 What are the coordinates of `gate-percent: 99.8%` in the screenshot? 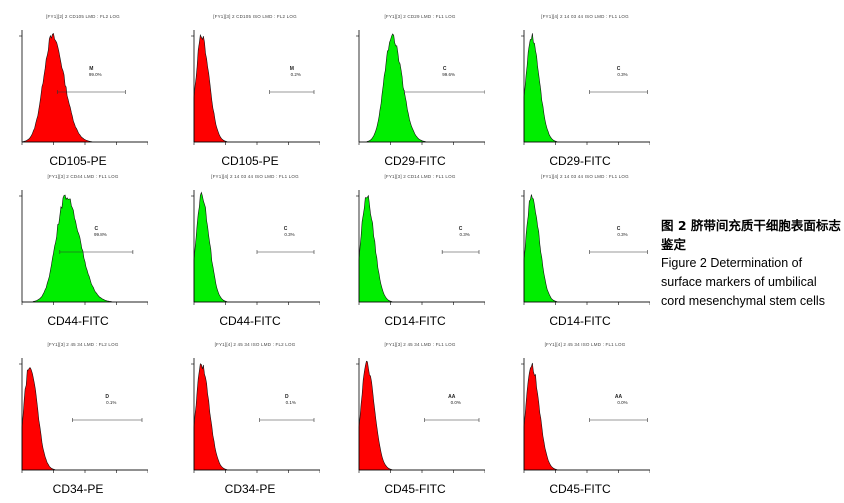 It's located at (100, 234).